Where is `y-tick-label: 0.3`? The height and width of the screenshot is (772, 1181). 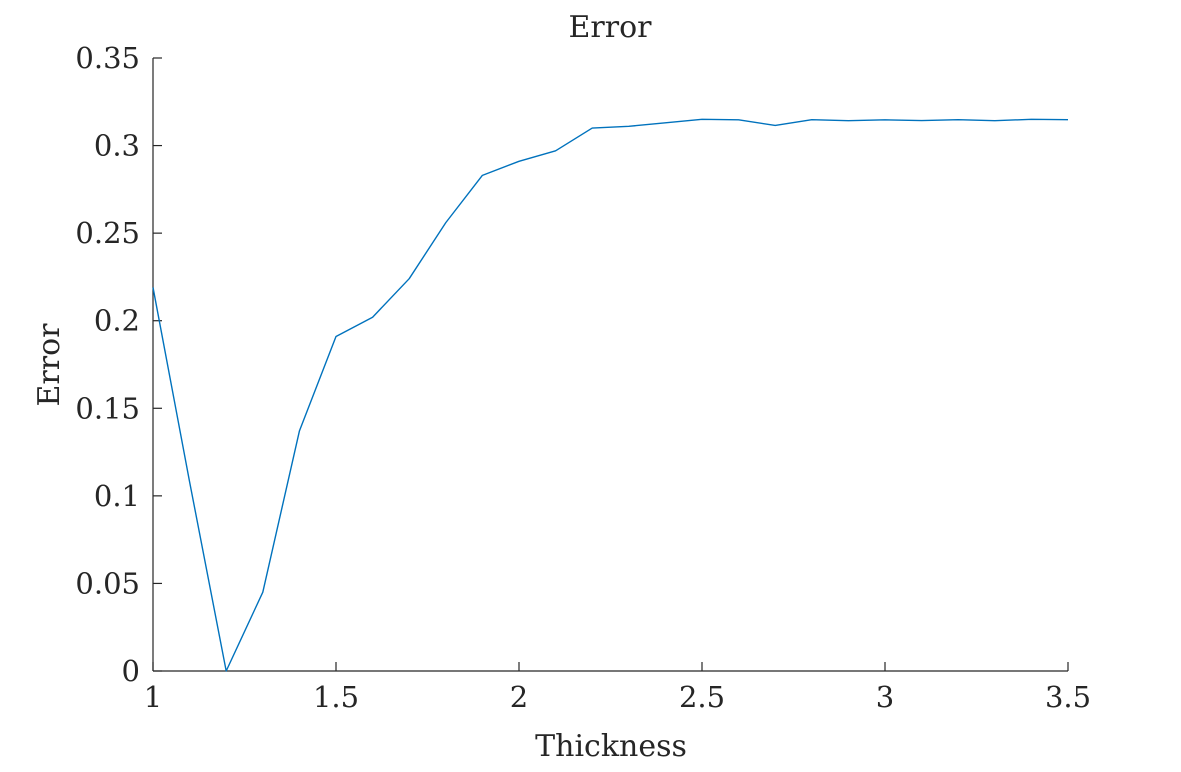
y-tick-label: 0.3 is located at coordinates (117, 146).